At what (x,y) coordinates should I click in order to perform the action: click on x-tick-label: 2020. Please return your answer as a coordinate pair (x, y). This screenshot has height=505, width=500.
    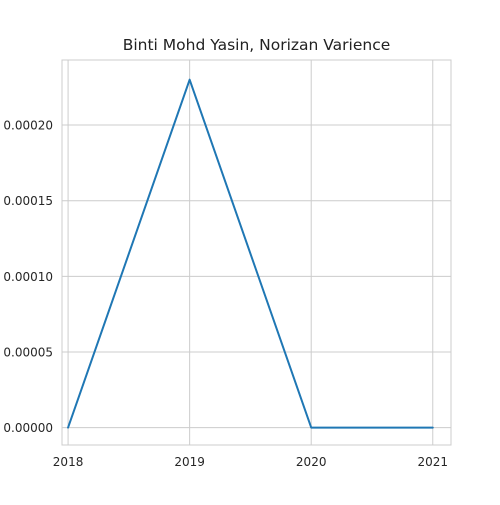
    Looking at the image, I should click on (311, 462).